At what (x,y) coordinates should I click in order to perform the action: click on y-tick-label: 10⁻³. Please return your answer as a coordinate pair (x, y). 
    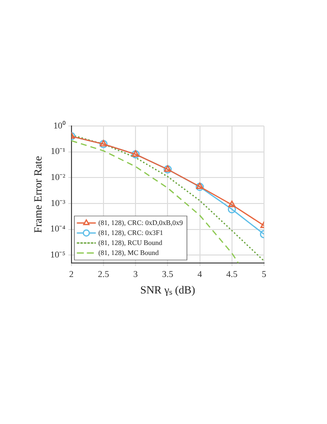
    Looking at the image, I should click on (58, 203).